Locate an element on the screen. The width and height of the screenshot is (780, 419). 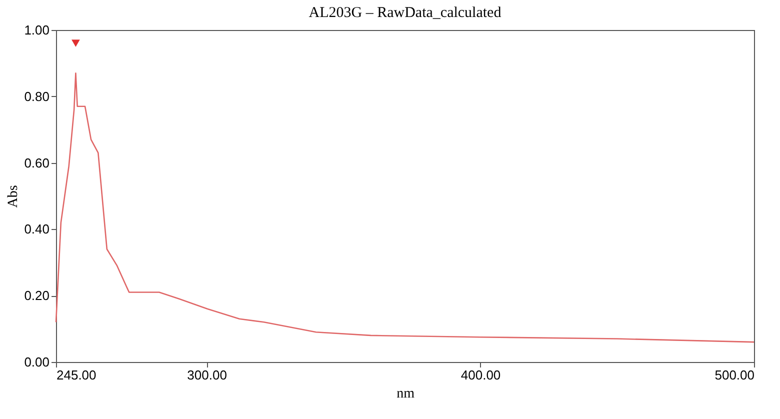
y-tick-label: 0.60 is located at coordinates (37, 162).